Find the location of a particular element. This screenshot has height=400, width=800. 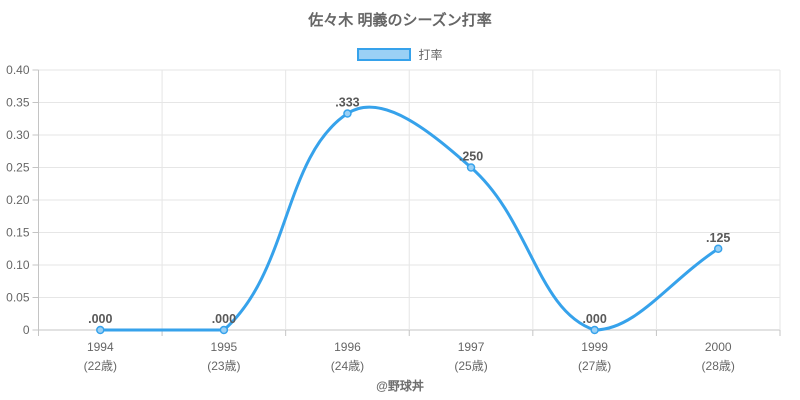

x-tick-label-year: 1994 is located at coordinates (100, 347).